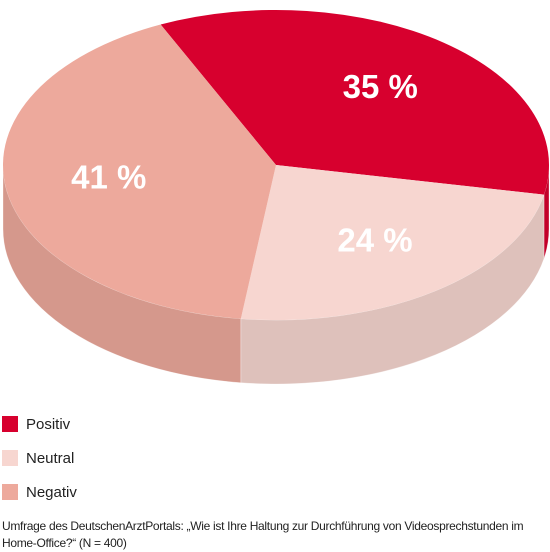  What do you see at coordinates (48, 424) in the screenshot?
I see `legend-label: Positiv` at bounding box center [48, 424].